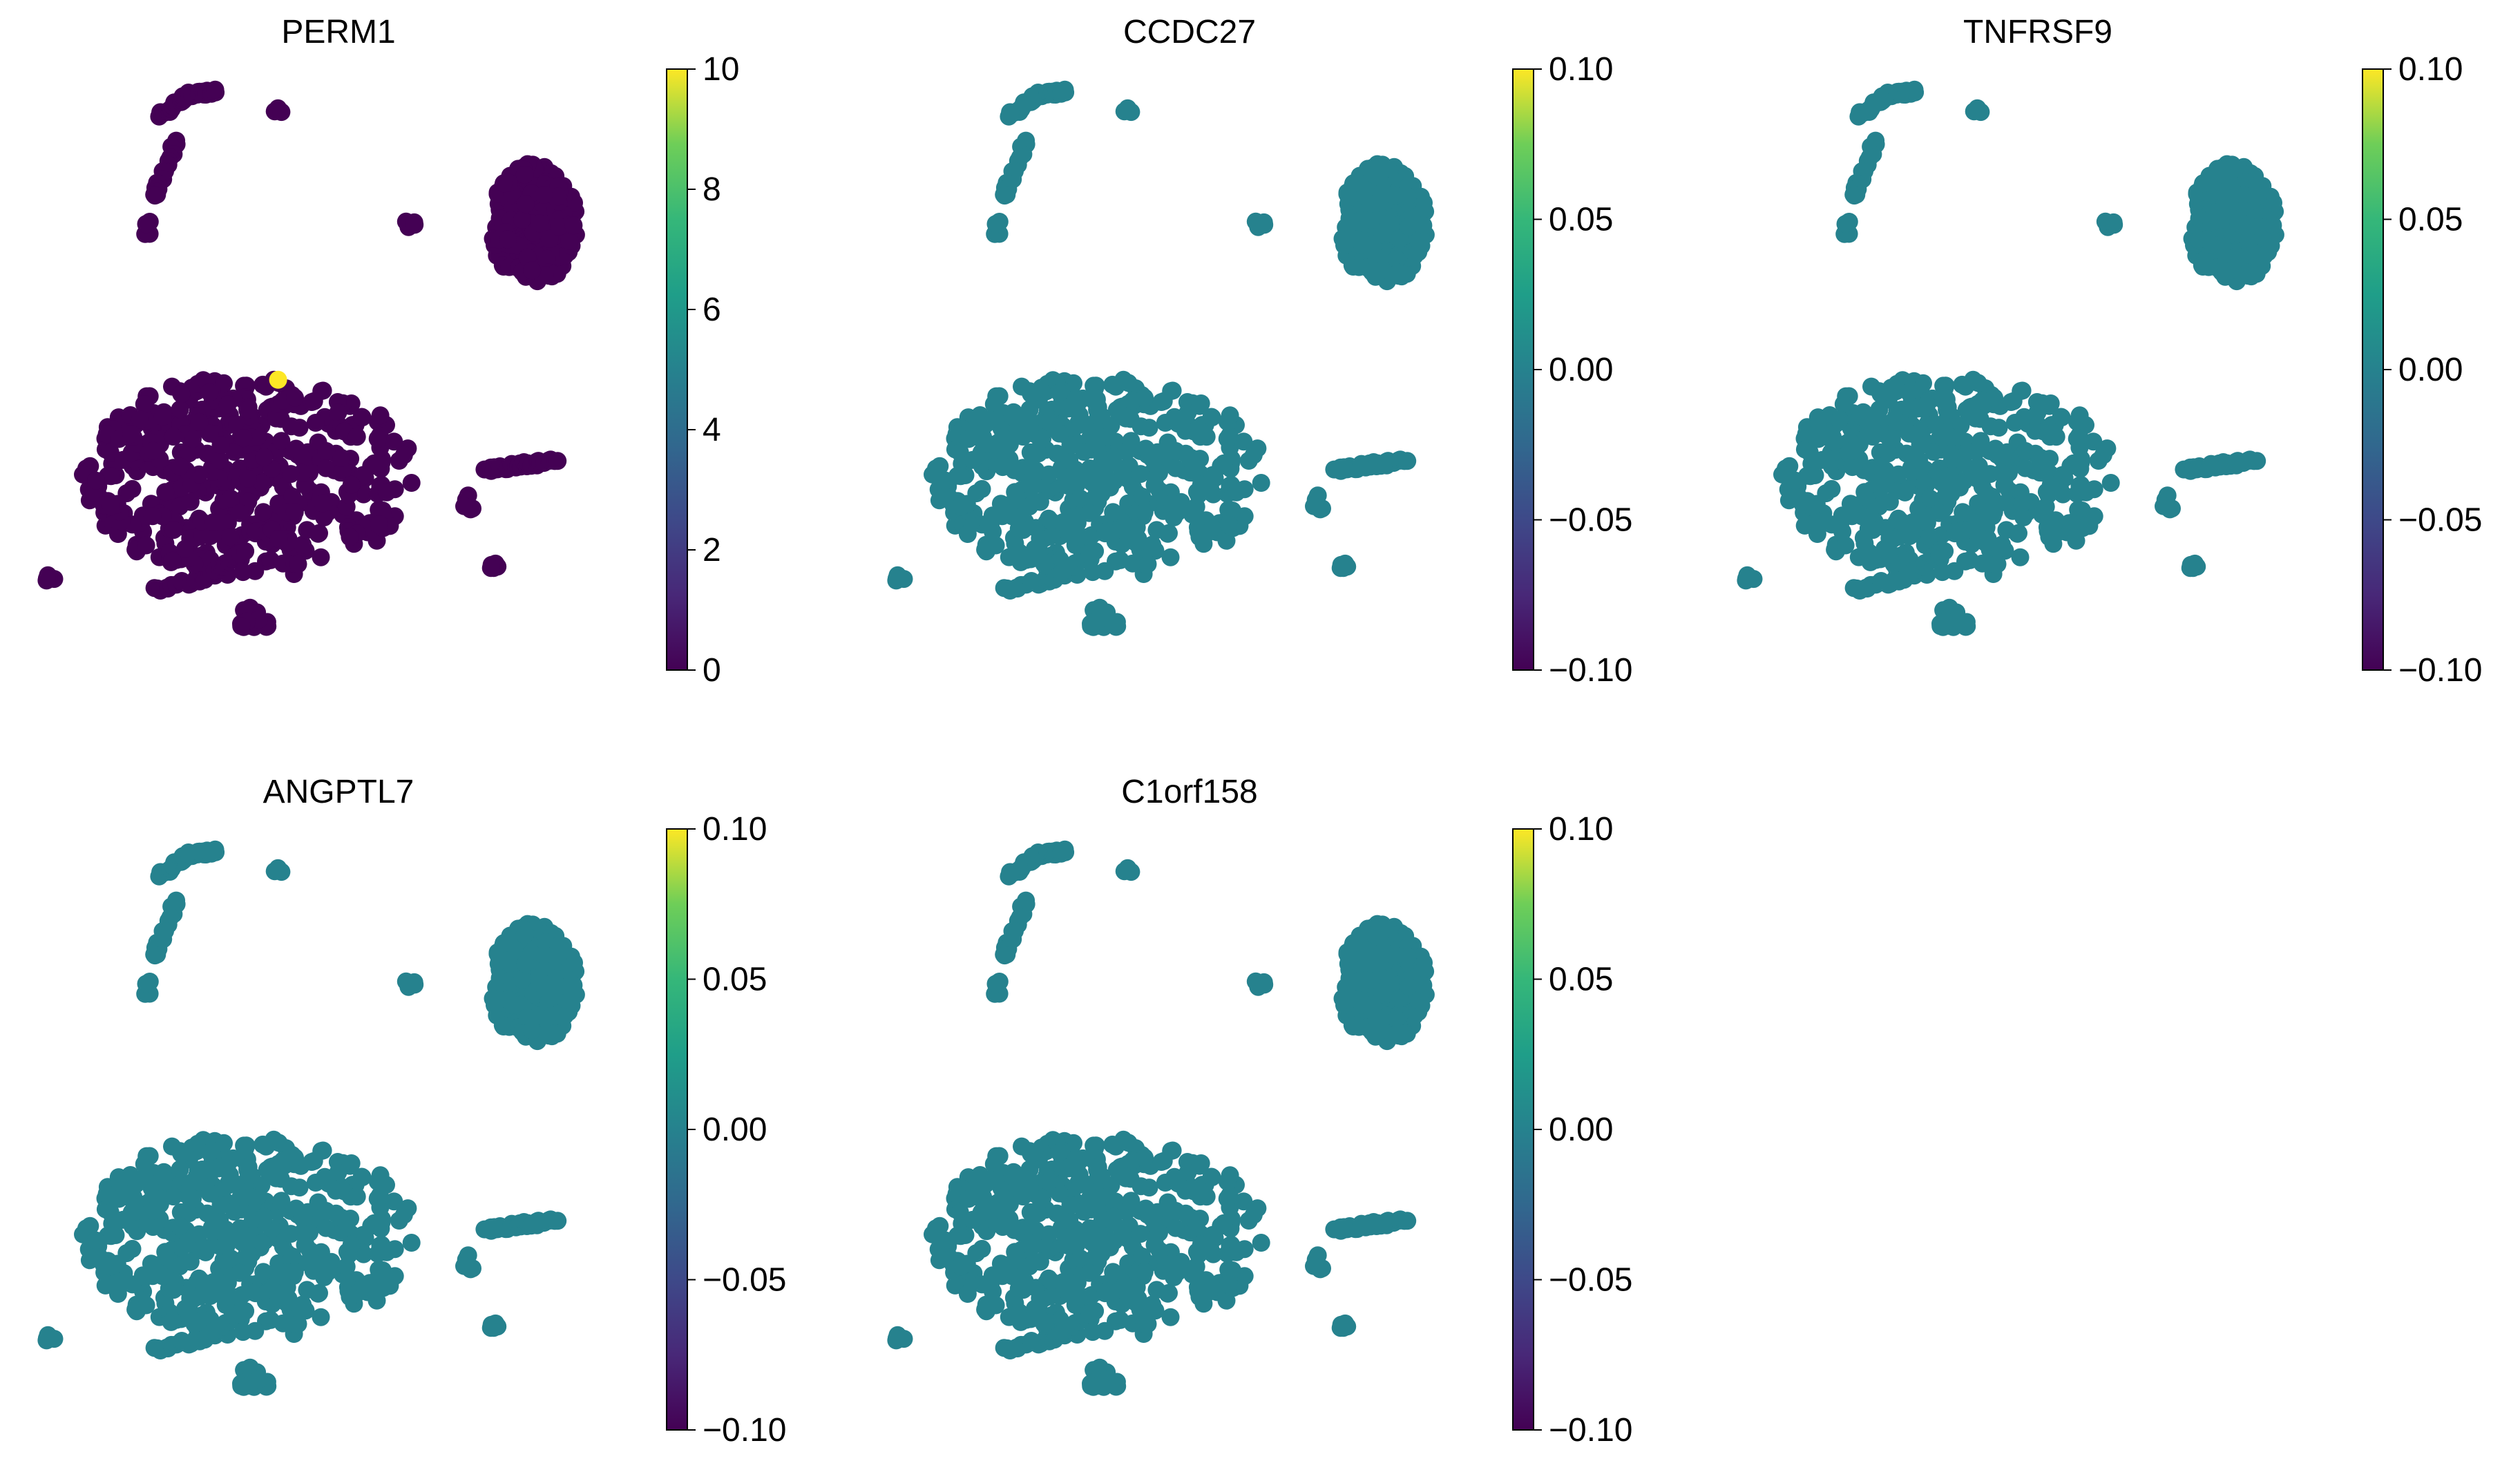 The width and height of the screenshot is (2520, 1470). Describe the element at coordinates (2430, 220) in the screenshot. I see `colorbar-tick-label: 0.05` at that location.